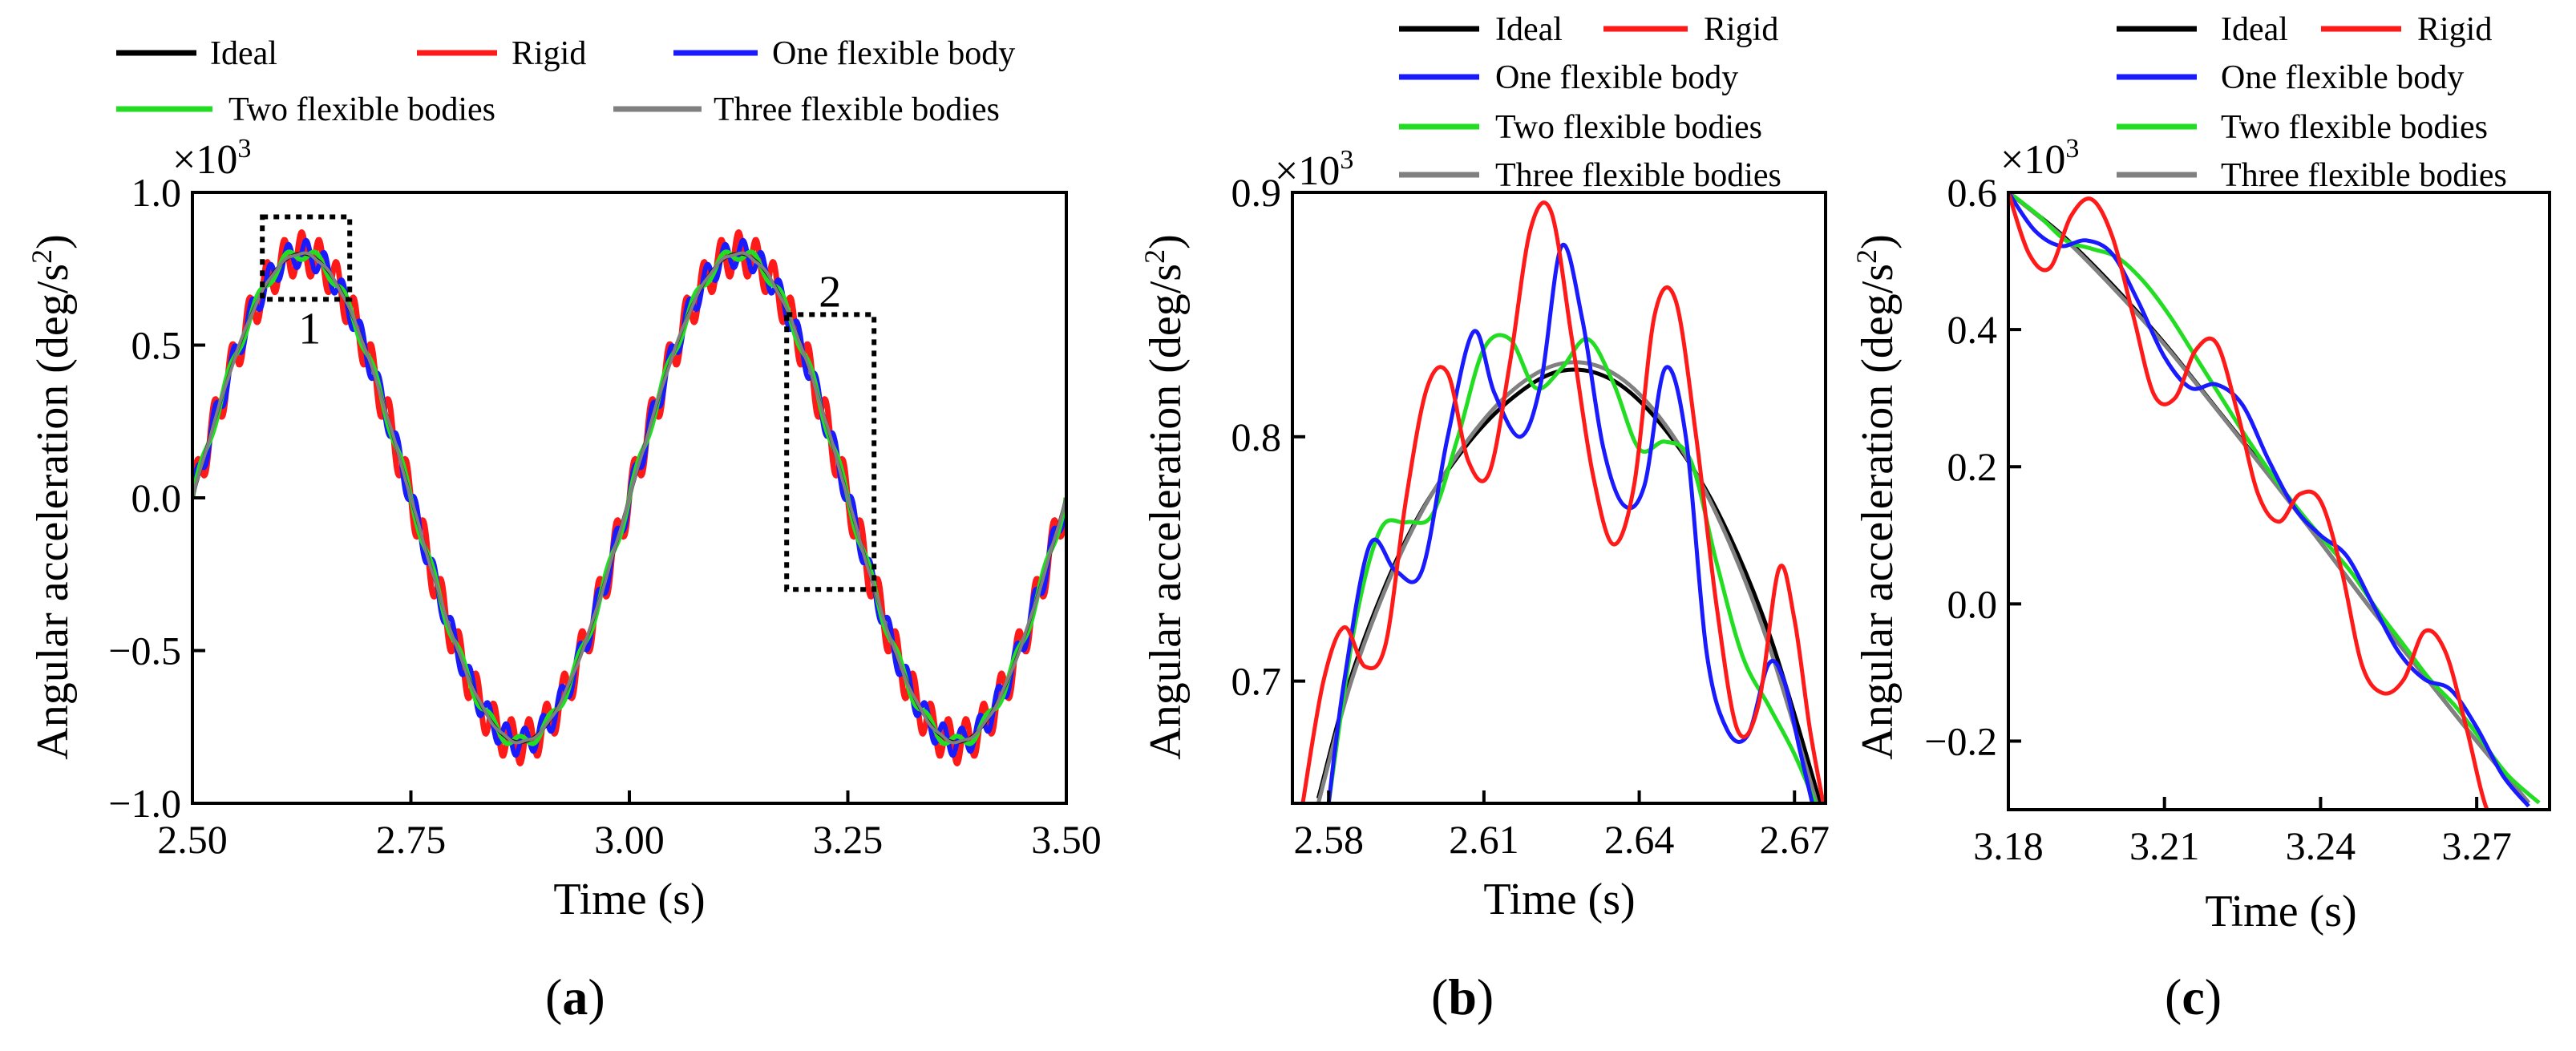 The height and width of the screenshot is (1051, 2576). I want to click on legend-c-label-three: Three flexible bodies, so click(2364, 175).